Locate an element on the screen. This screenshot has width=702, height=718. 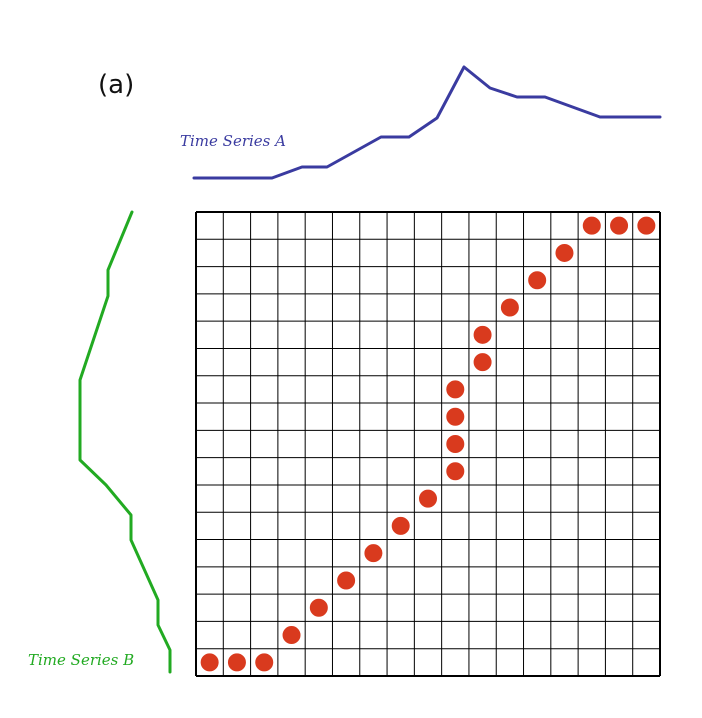
time-series-a-curve is located at coordinates (427, 122).